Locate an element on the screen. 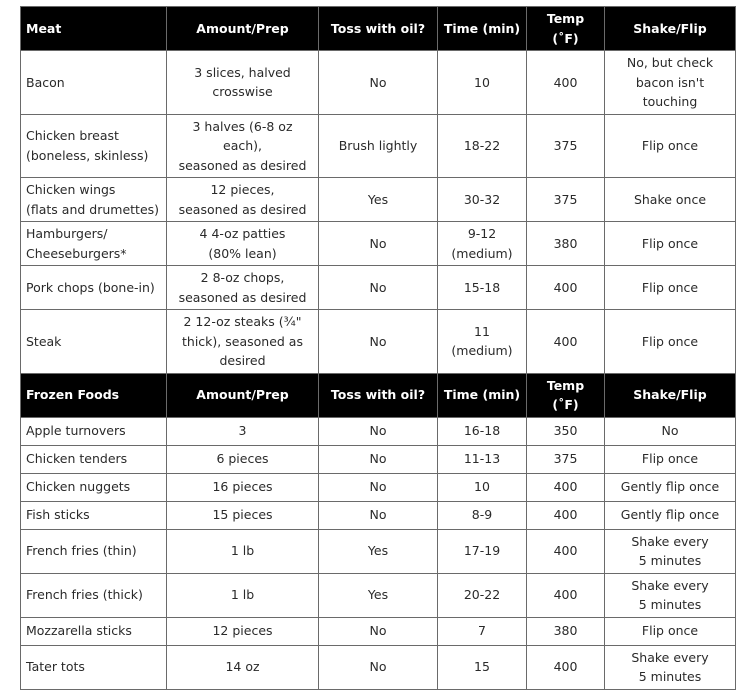 This screenshot has width=748, height=690. table-cell: 16 pieces is located at coordinates (242, 487).